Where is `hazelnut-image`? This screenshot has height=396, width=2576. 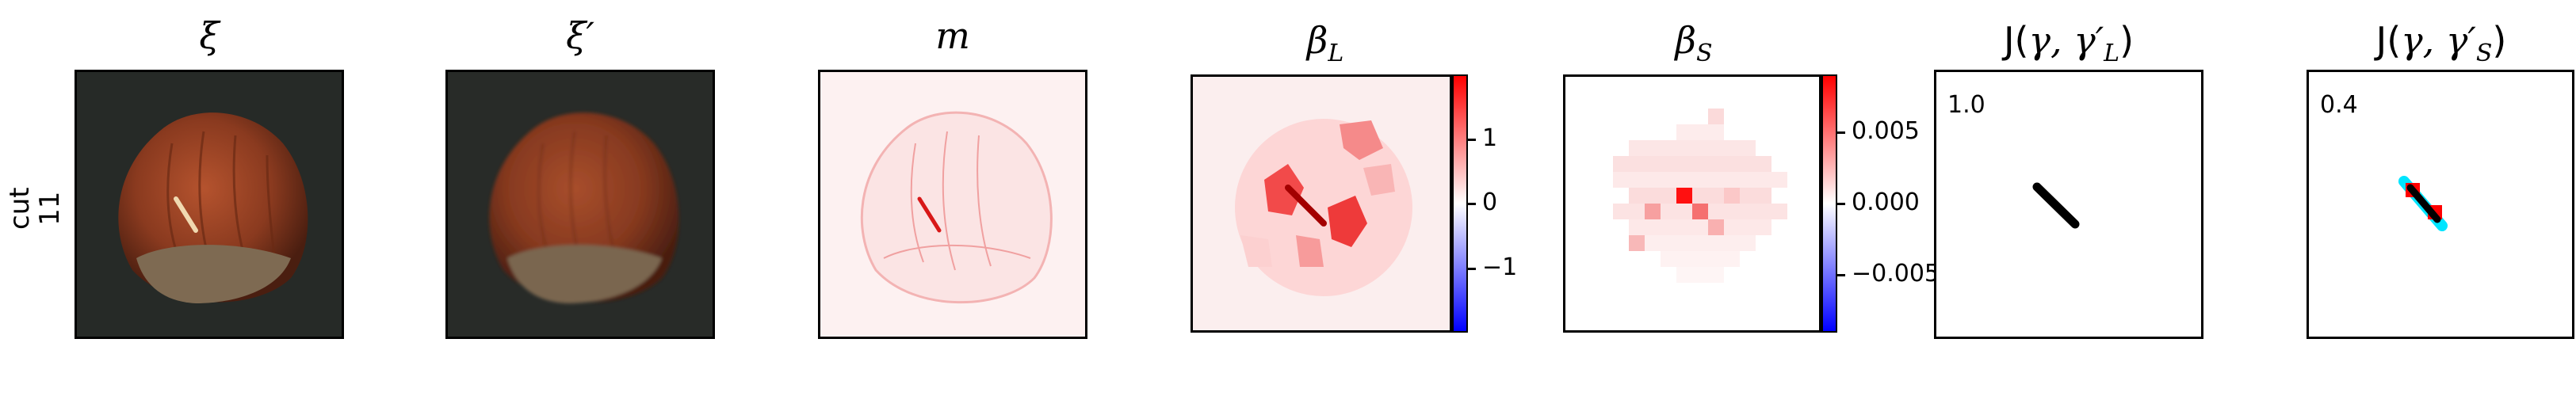
hazelnut-image is located at coordinates (213, 207).